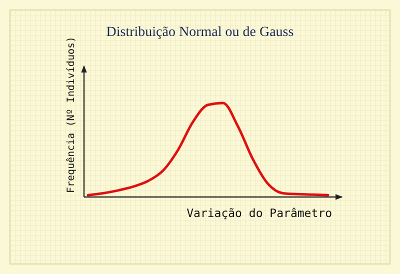 This screenshot has height=274, width=400. I want to click on y-axis-title: Frequência (Nº Indivíduos), so click(71, 114).